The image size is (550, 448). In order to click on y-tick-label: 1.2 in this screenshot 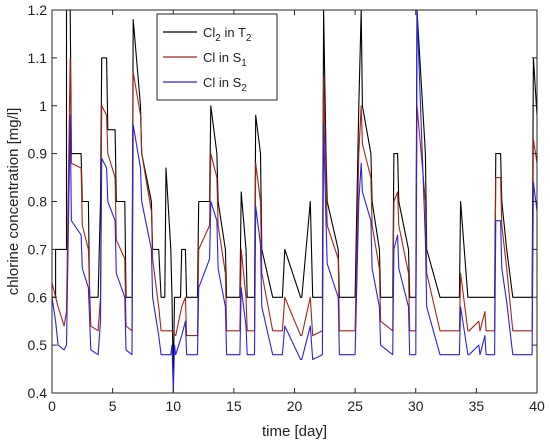, I will do `click(38, 10)`.